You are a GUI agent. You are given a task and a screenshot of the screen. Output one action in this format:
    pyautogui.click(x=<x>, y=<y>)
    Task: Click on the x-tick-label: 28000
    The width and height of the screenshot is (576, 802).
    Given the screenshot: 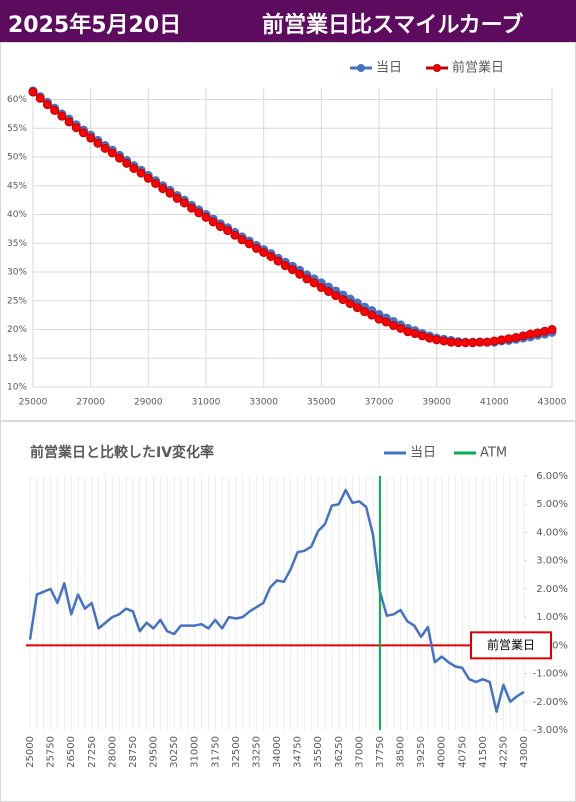 What is the action you would take?
    pyautogui.click(x=112, y=752)
    